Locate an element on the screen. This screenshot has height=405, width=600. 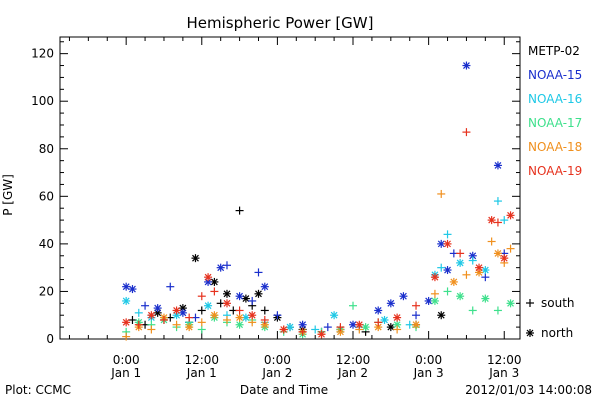
x-tick-date: Jan 2 is located at coordinates (276, 373).